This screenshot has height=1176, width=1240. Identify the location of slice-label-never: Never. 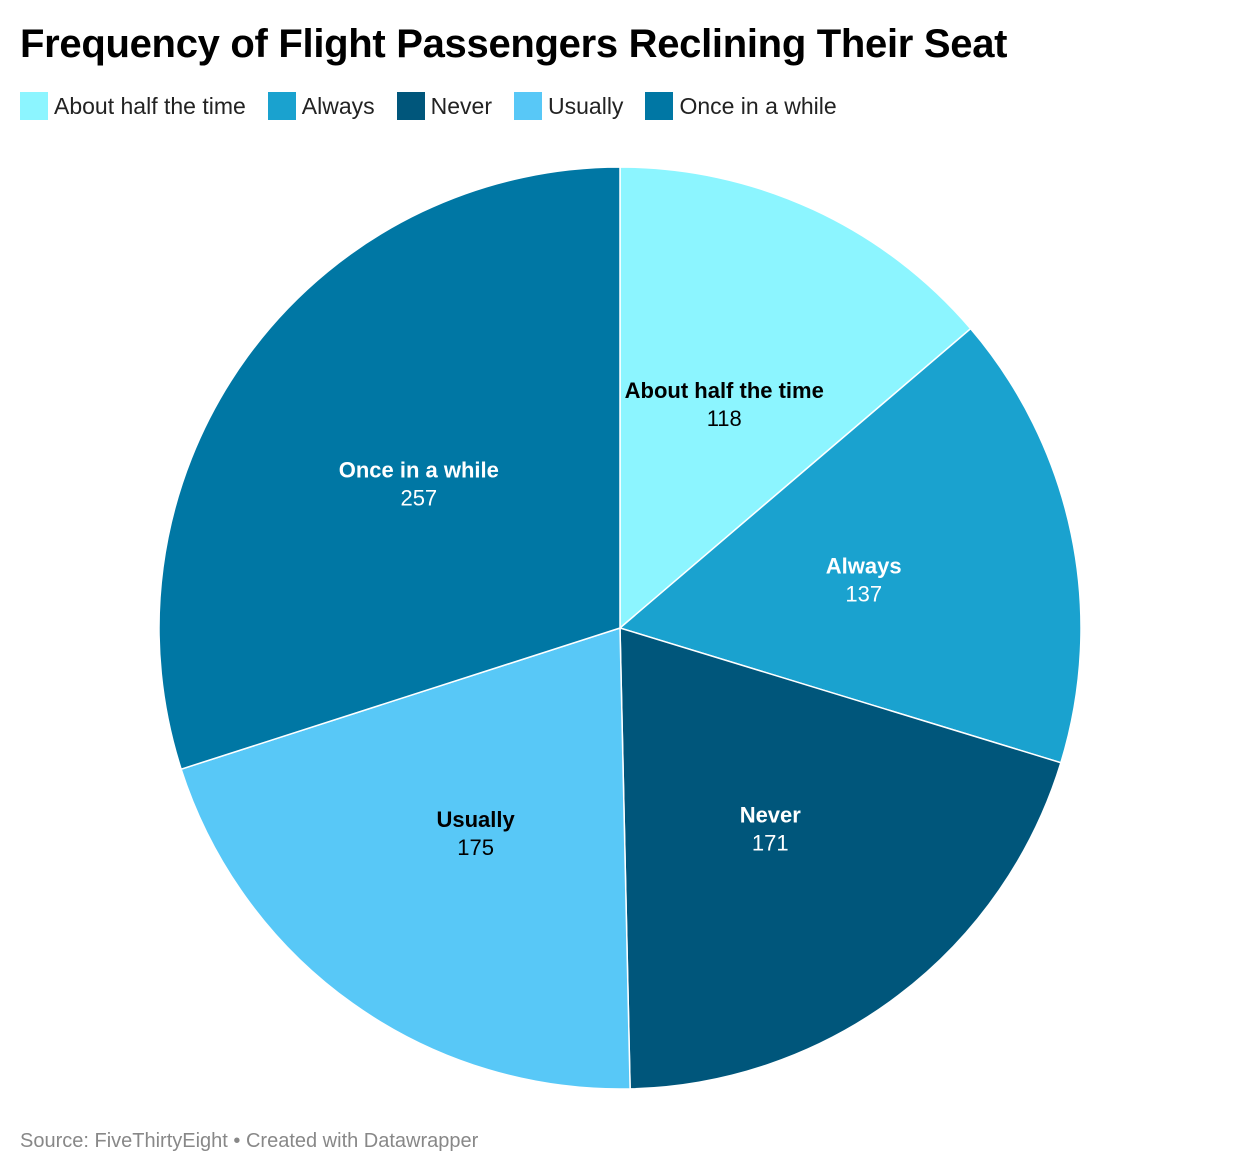
(771, 814).